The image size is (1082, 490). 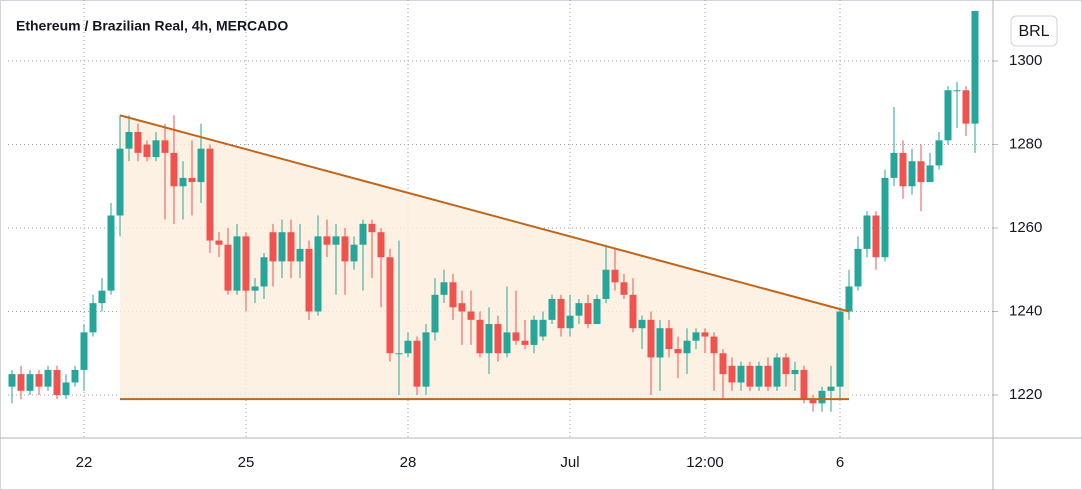 I want to click on y-tick-label: 1300, so click(x=1025, y=60).